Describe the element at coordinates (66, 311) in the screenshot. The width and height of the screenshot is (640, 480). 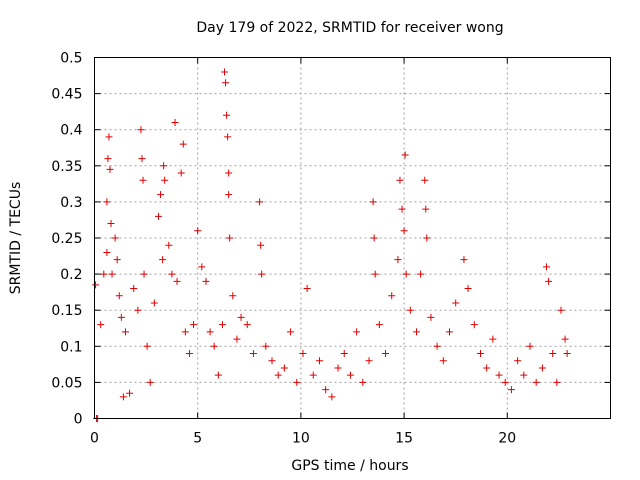
I see `y-tick-label: 0.15` at that location.